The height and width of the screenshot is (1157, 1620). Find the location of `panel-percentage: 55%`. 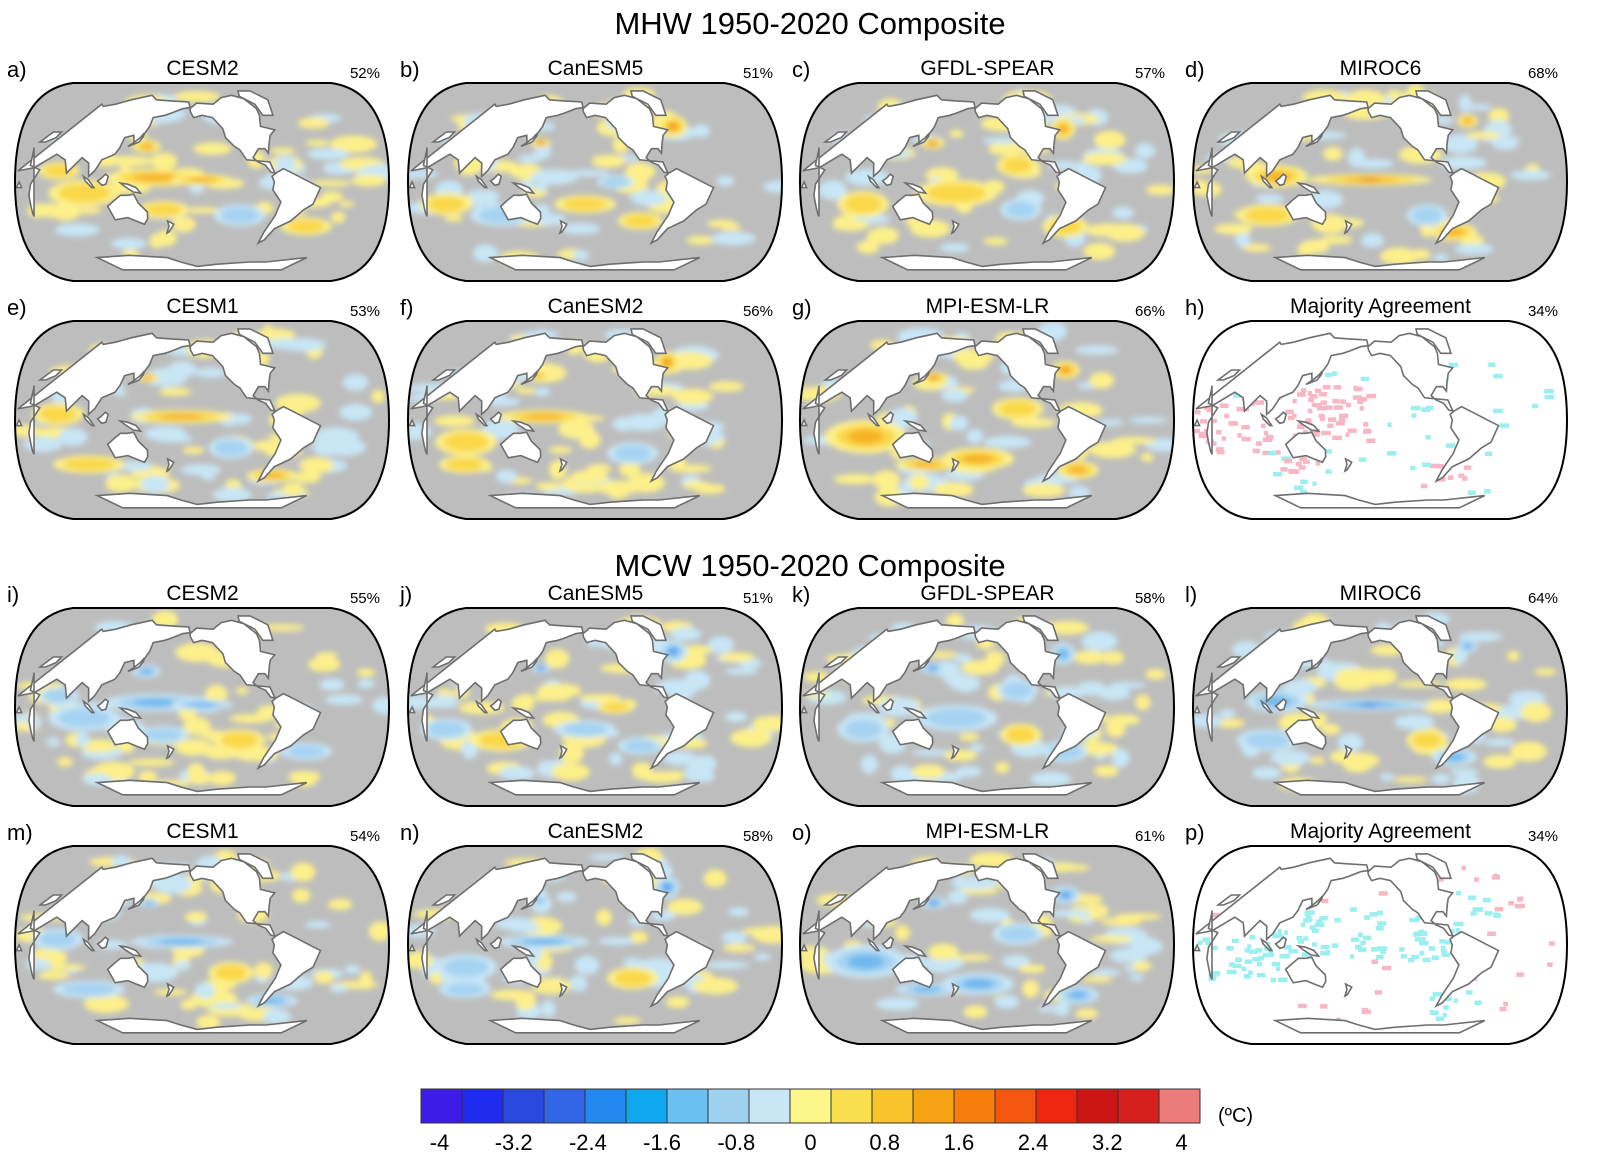

panel-percentage: 55% is located at coordinates (364, 598).